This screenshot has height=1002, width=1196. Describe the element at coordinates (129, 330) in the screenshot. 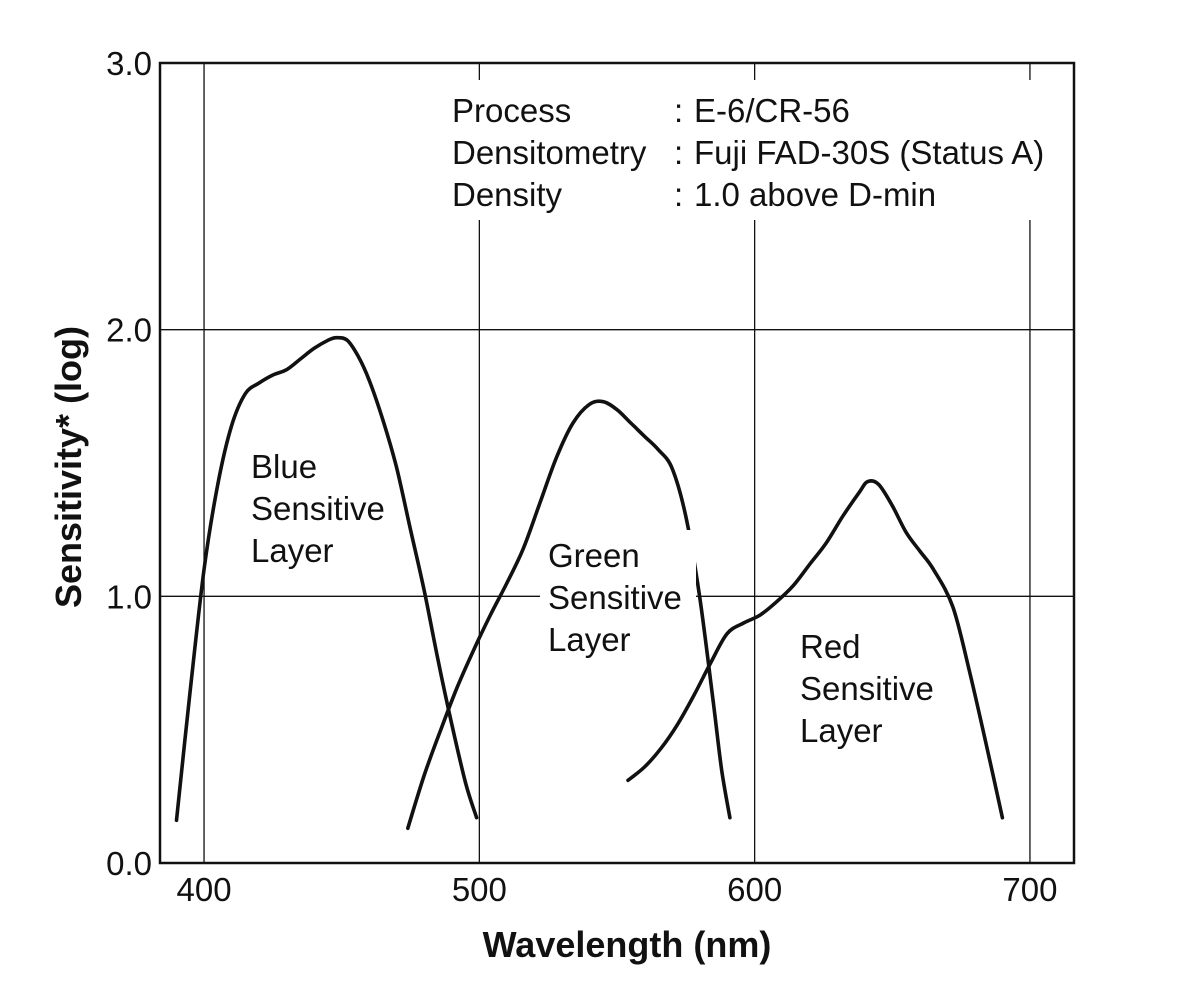

I see `y-tick-label: 2.0` at that location.